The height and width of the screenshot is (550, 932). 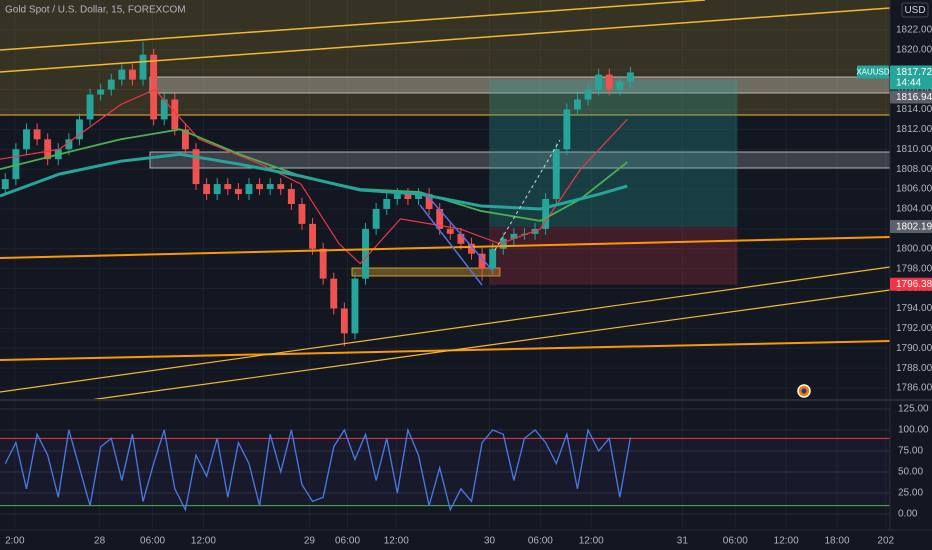 I want to click on position-box, so click(x=613, y=182).